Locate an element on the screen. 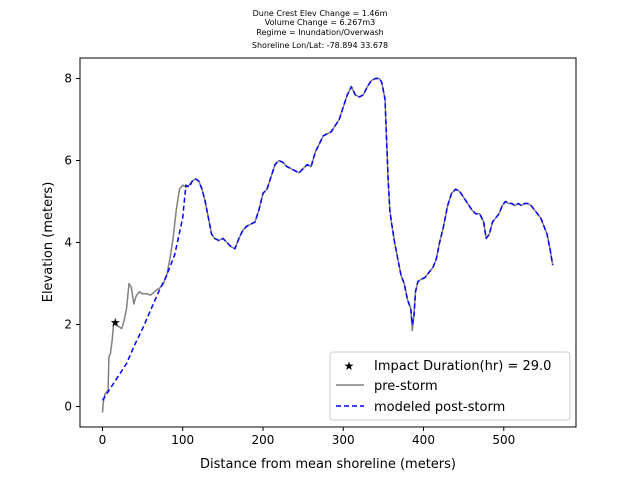 Image resolution: width=640 pixels, height=480 pixels. y-tick-label: 6 is located at coordinates (68, 161).